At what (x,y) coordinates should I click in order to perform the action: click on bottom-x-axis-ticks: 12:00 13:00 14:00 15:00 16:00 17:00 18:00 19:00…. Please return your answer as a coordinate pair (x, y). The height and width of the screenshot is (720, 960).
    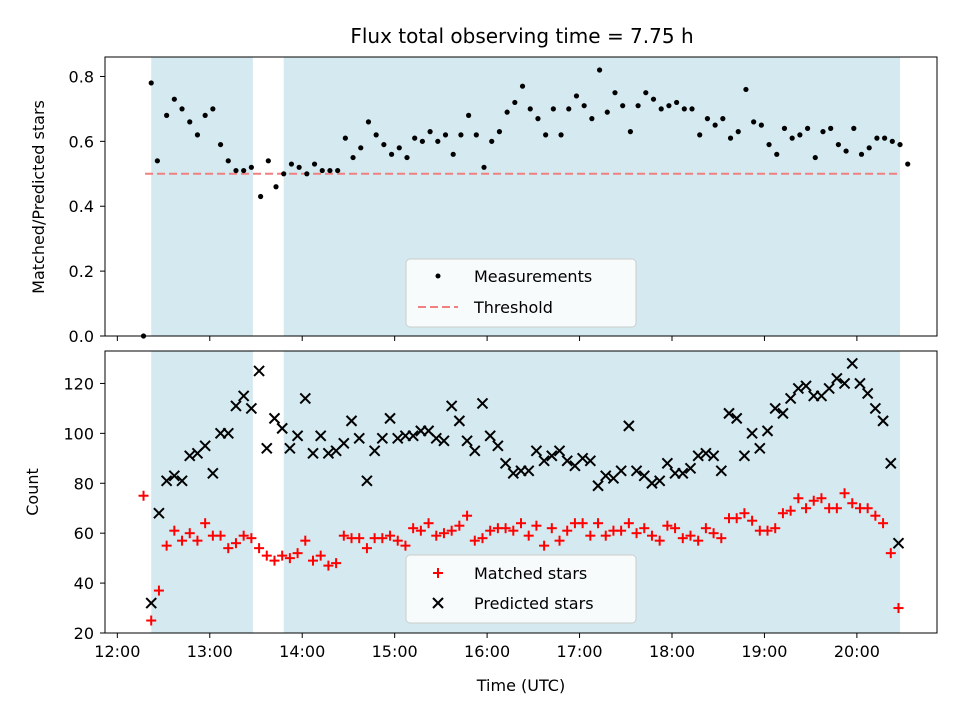
    Looking at the image, I should click on (487, 647).